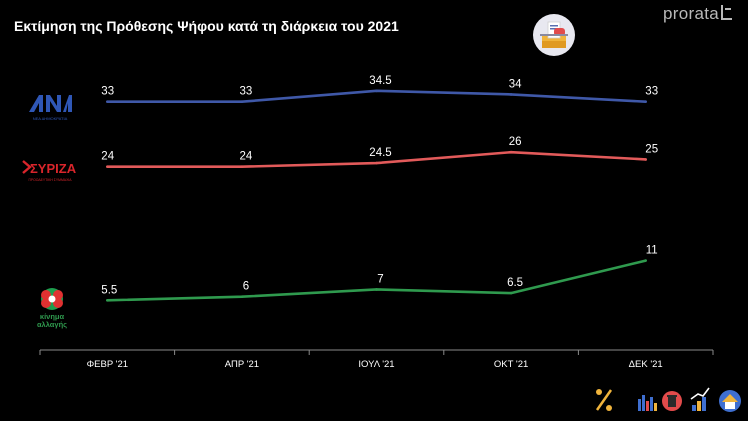 Image resolution: width=748 pixels, height=421 pixels. What do you see at coordinates (647, 403) in the screenshot?
I see `bar-chart-icon` at bounding box center [647, 403].